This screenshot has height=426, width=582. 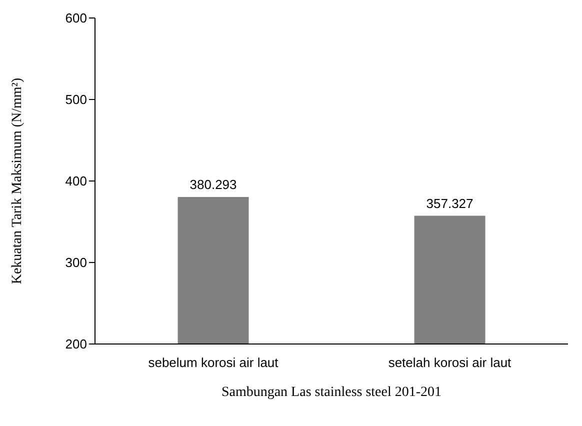 What do you see at coordinates (76, 262) in the screenshot?
I see `y-tick-label: 300` at bounding box center [76, 262].